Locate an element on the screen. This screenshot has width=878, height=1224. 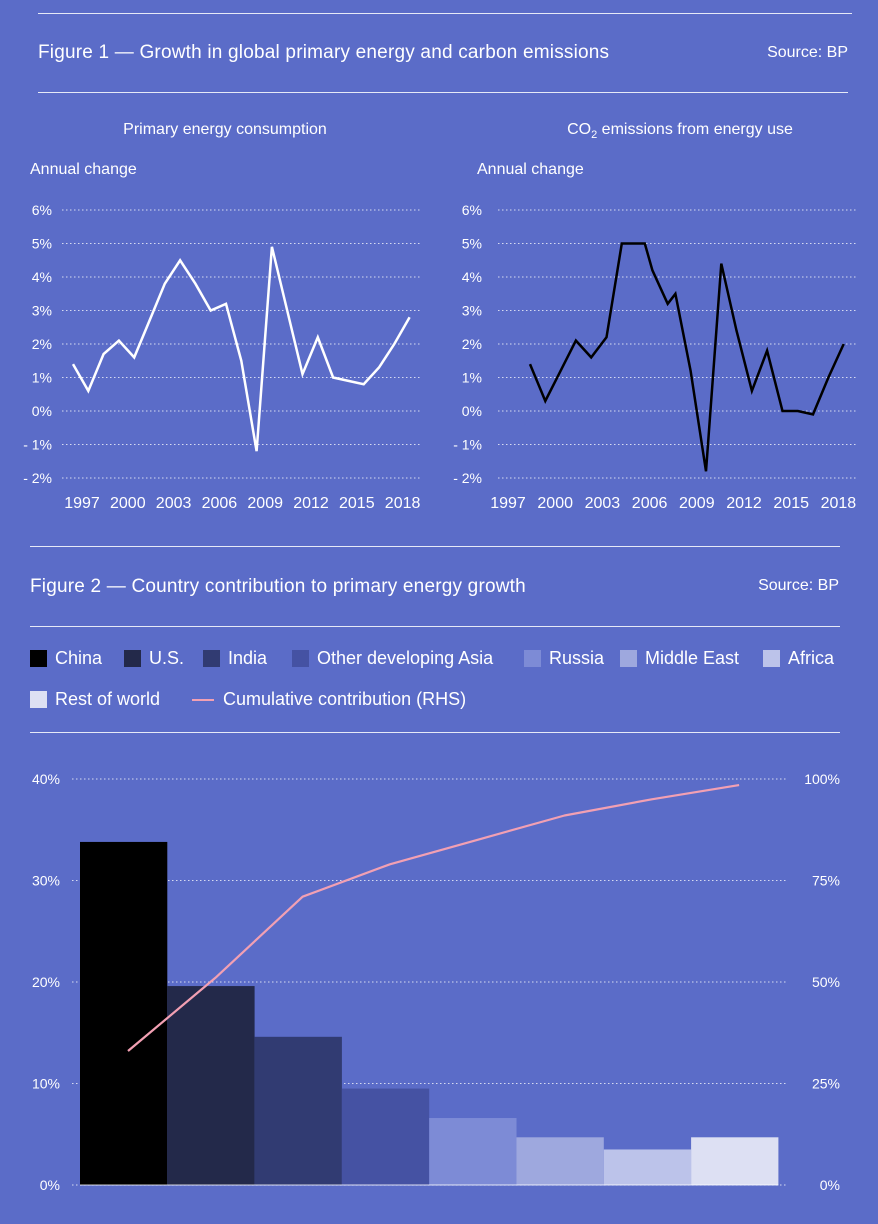
top-rule is located at coordinates (445, 13).